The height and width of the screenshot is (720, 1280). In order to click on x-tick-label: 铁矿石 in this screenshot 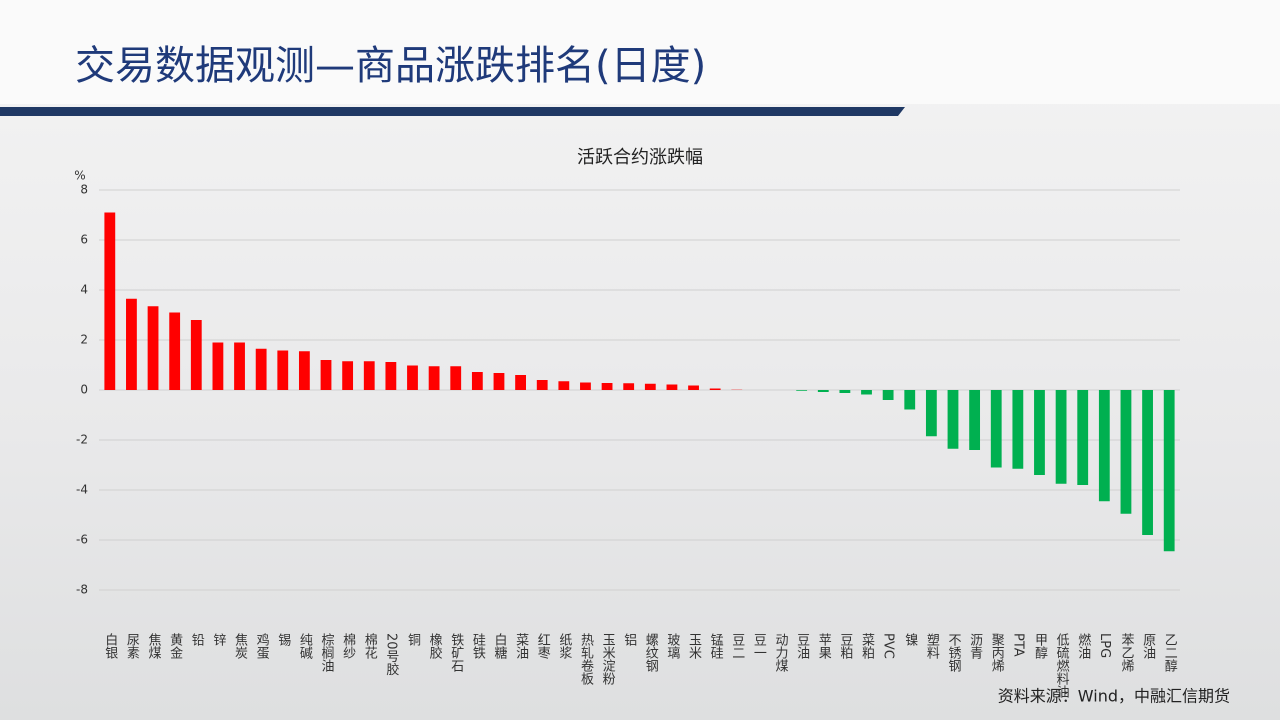, I will do `click(456, 652)`.